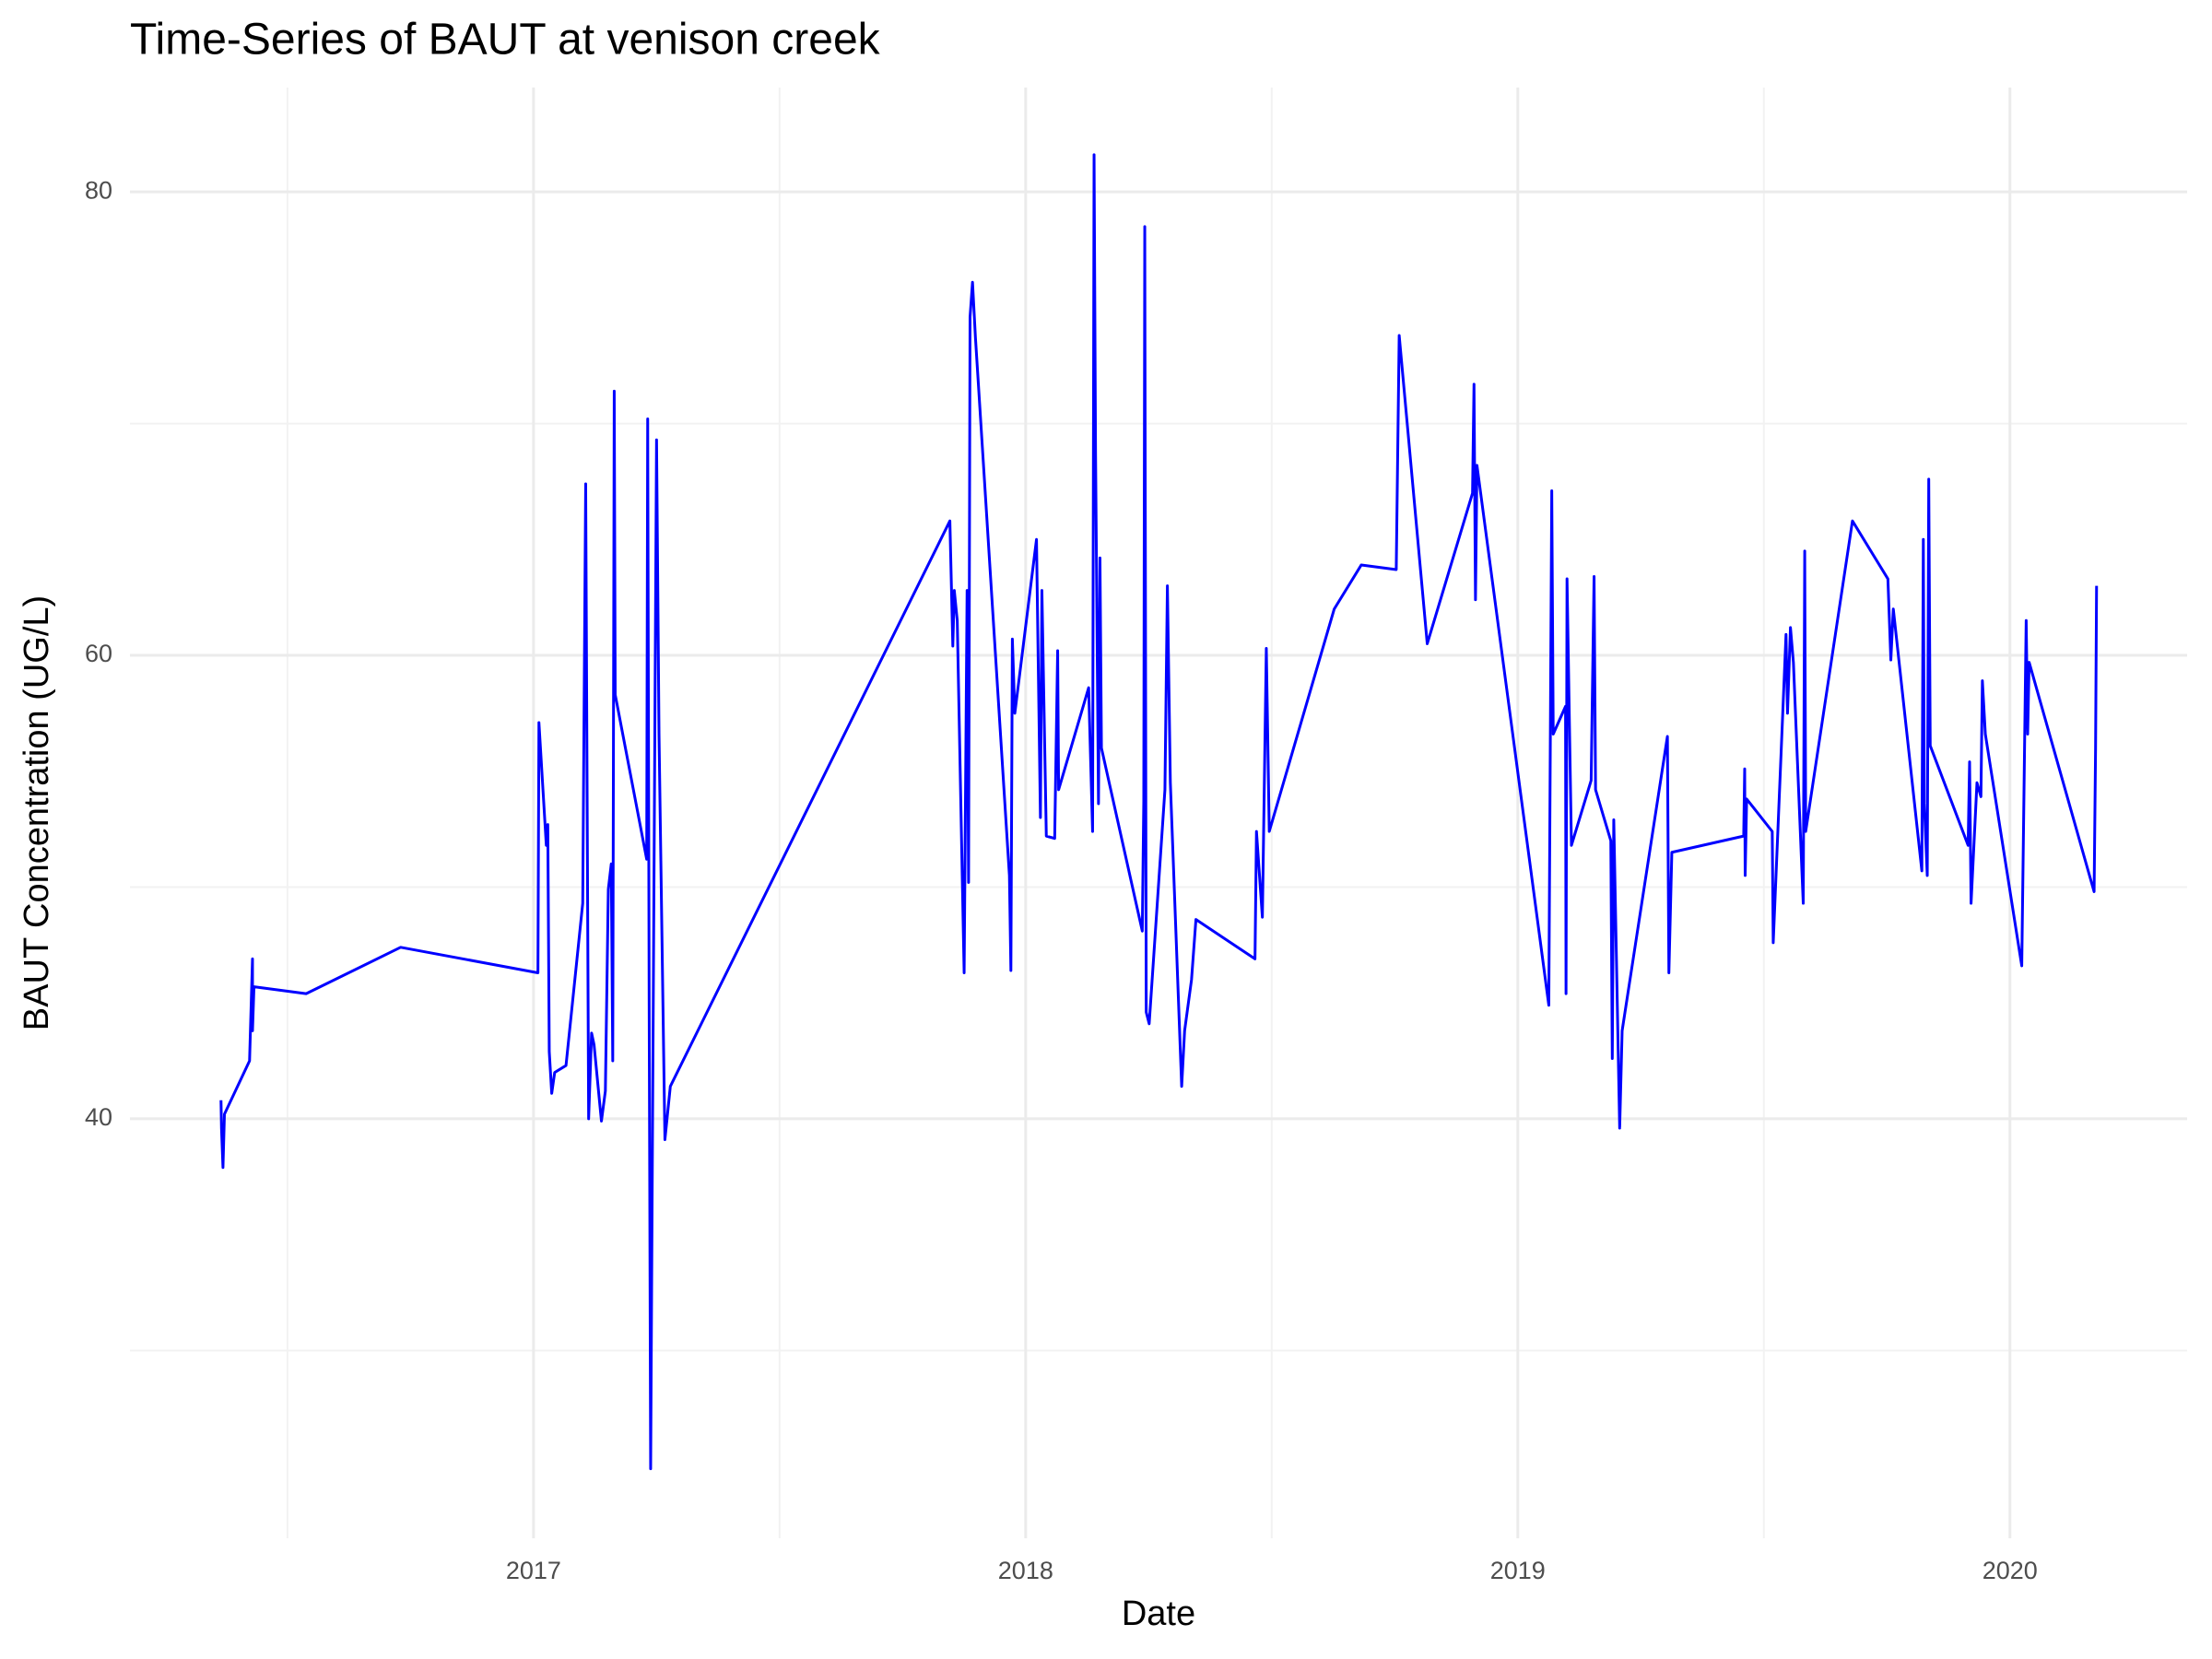  What do you see at coordinates (1518, 1570) in the screenshot?
I see `x-tick-label: 2019` at bounding box center [1518, 1570].